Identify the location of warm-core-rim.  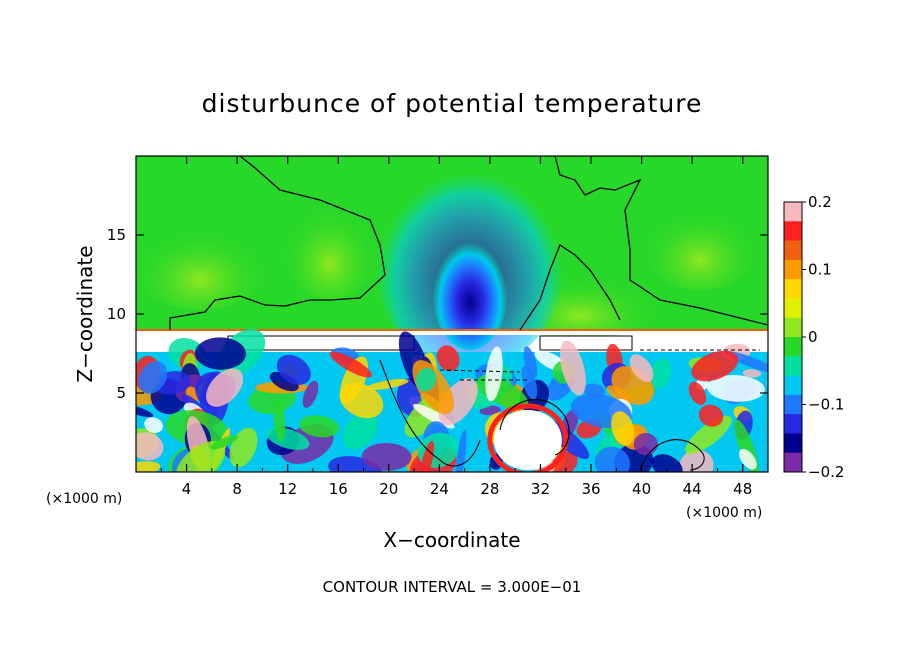
(528, 437).